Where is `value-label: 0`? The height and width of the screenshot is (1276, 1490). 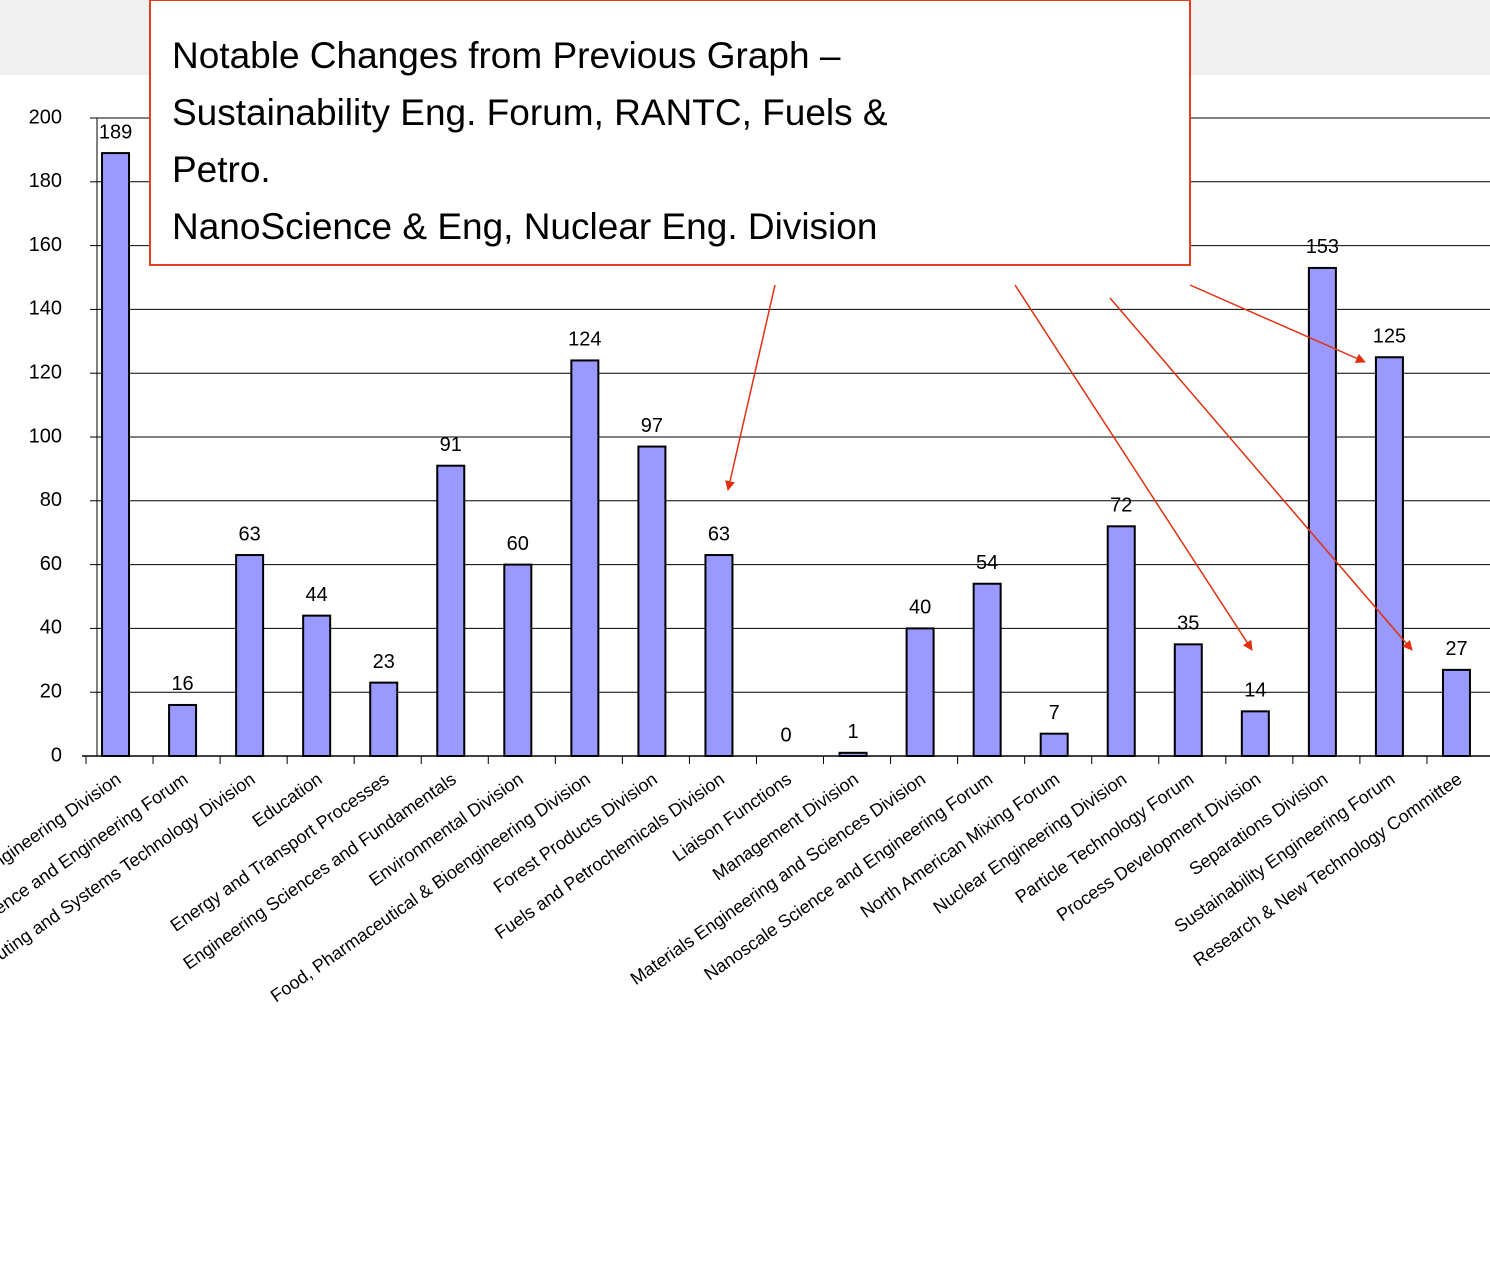 value-label: 0 is located at coordinates (785, 735).